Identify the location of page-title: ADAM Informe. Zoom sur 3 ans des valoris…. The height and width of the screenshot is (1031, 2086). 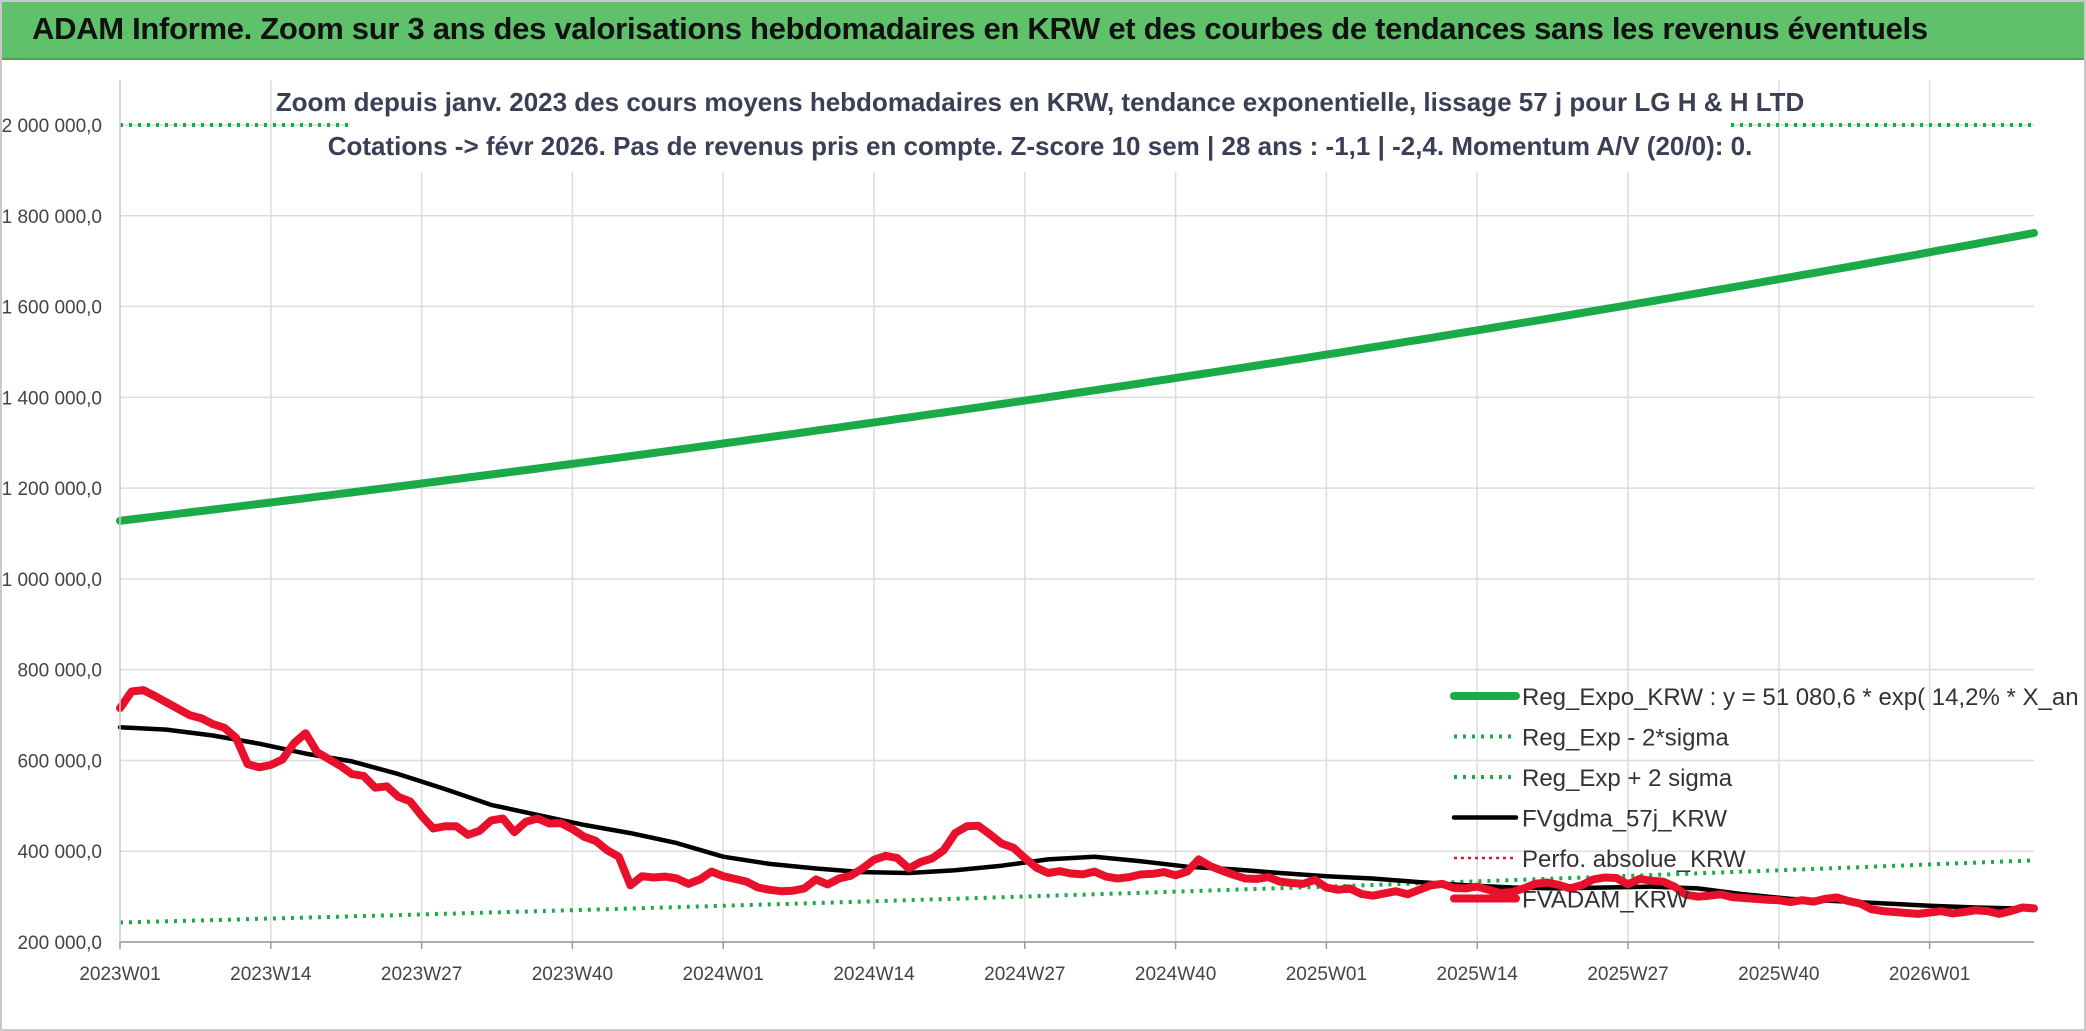
(980, 28).